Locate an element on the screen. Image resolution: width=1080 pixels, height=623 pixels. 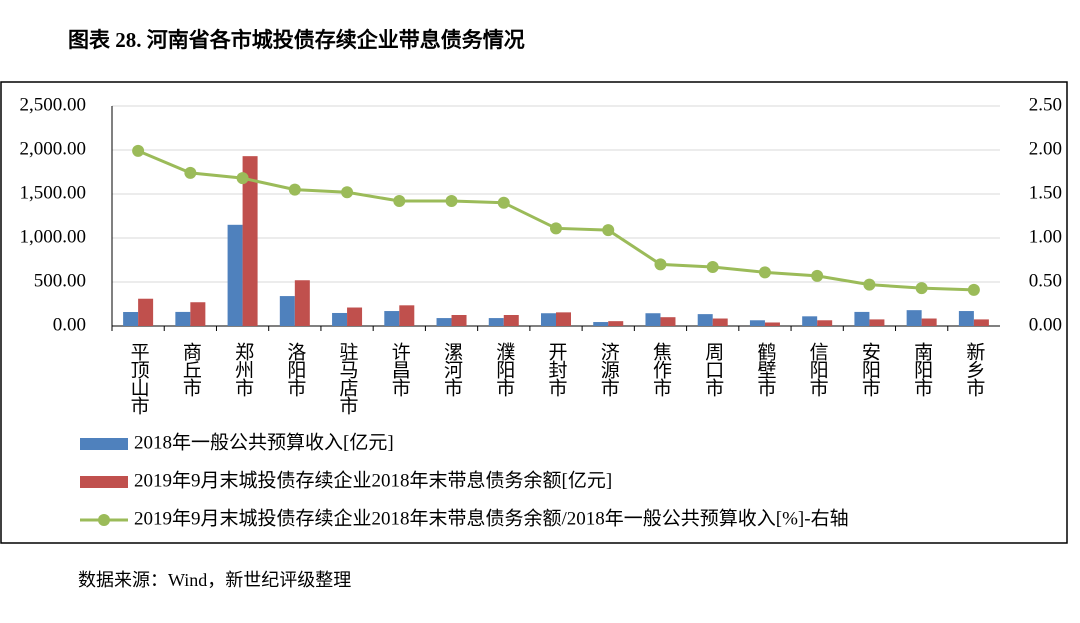
x-tick-label: 南阳市 is located at coordinates (922, 369).